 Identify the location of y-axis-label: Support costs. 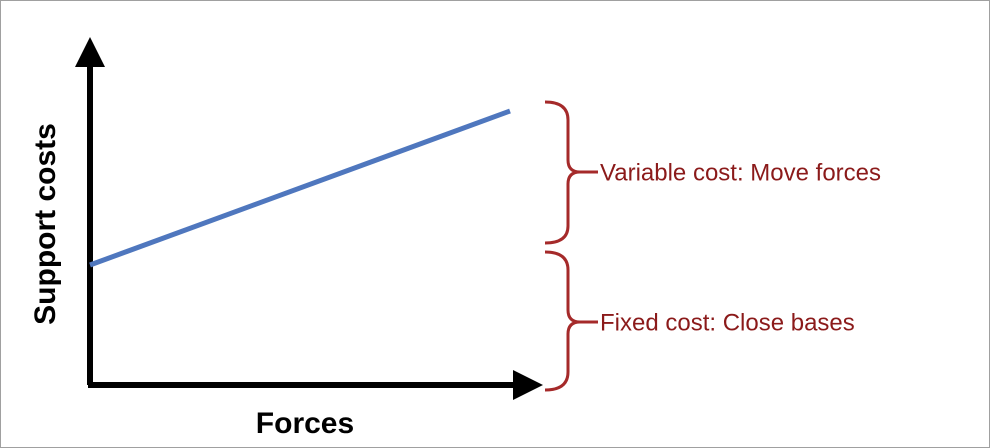
(45, 224).